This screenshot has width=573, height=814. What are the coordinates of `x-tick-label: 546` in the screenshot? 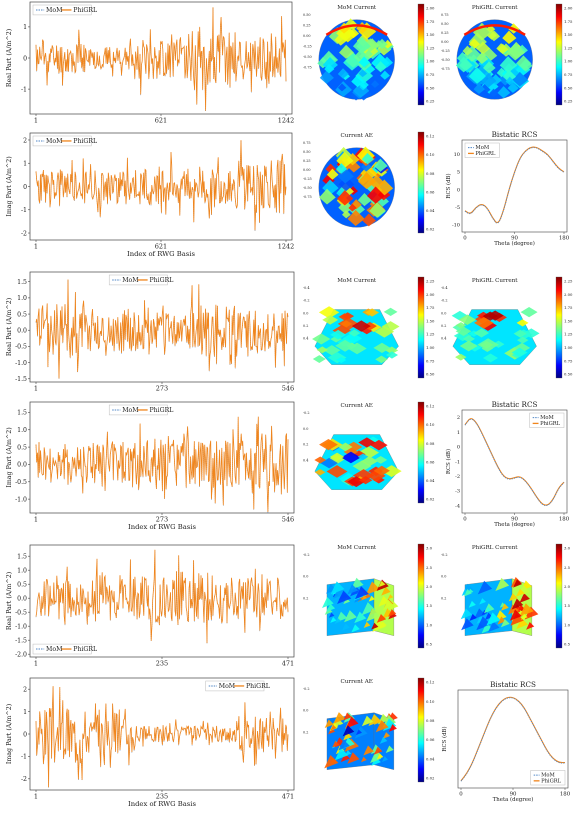 It's located at (288, 520).